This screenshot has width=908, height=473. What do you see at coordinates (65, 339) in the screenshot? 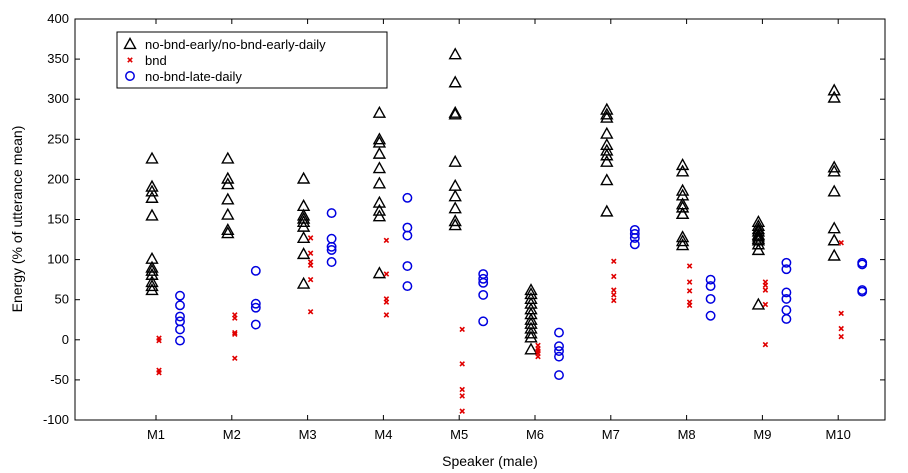
I see `y-tick-label: 0` at bounding box center [65, 339].